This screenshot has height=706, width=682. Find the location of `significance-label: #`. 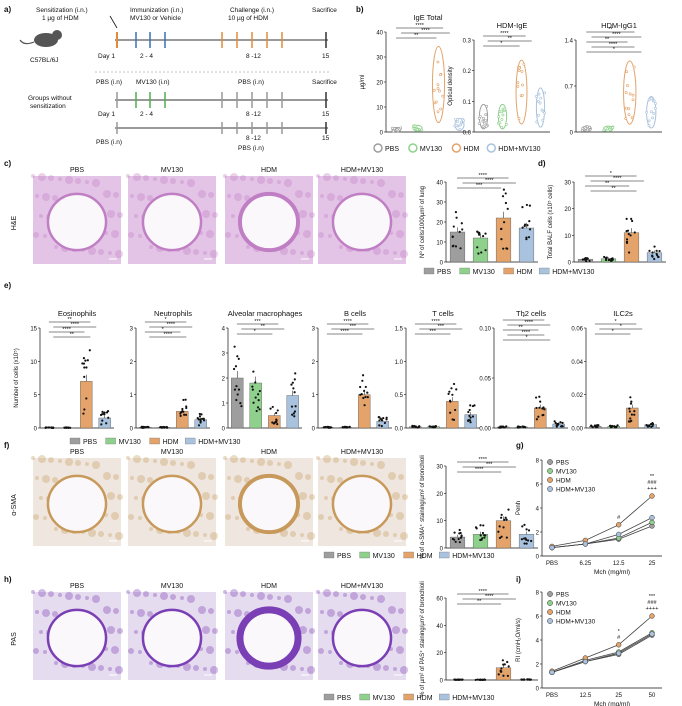

significance-label: # is located at coordinates (619, 518).